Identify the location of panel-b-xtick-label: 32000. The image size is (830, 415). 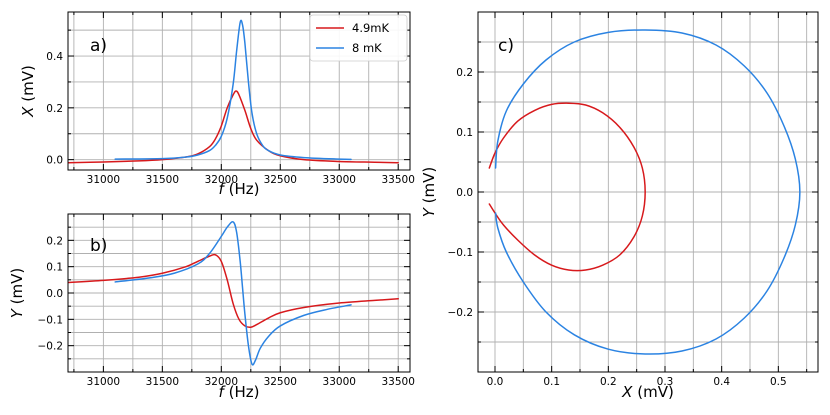
(221, 382).